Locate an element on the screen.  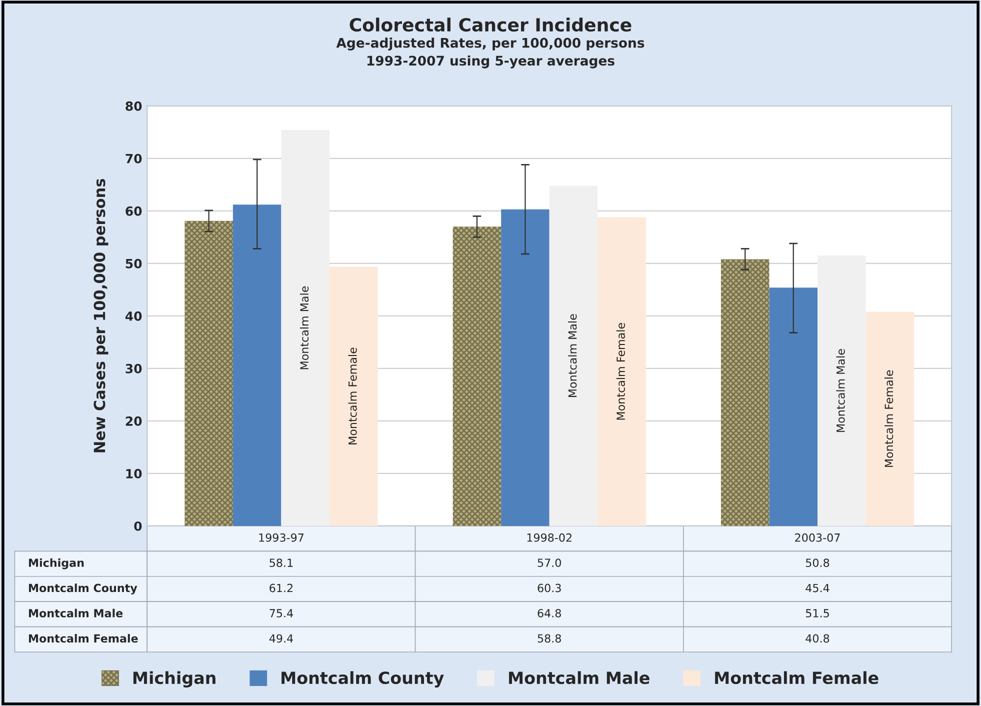
y-tick-label: 30 is located at coordinates (134, 369).